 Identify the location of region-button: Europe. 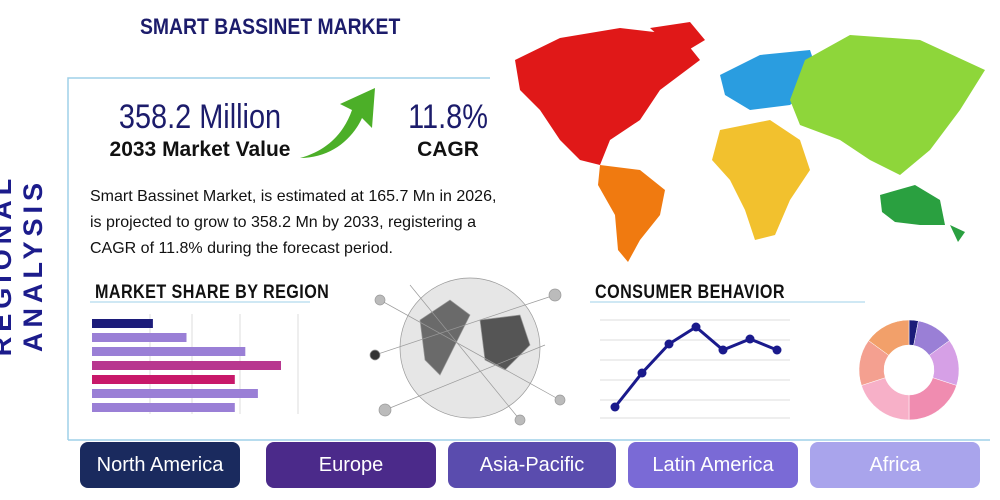
(351, 465).